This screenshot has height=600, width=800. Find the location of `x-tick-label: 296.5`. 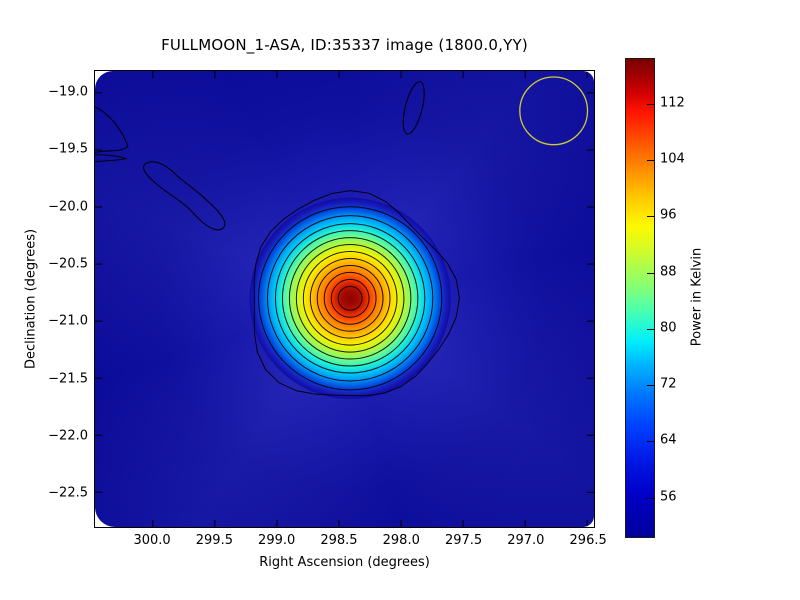

x-tick-label: 296.5 is located at coordinates (588, 540).